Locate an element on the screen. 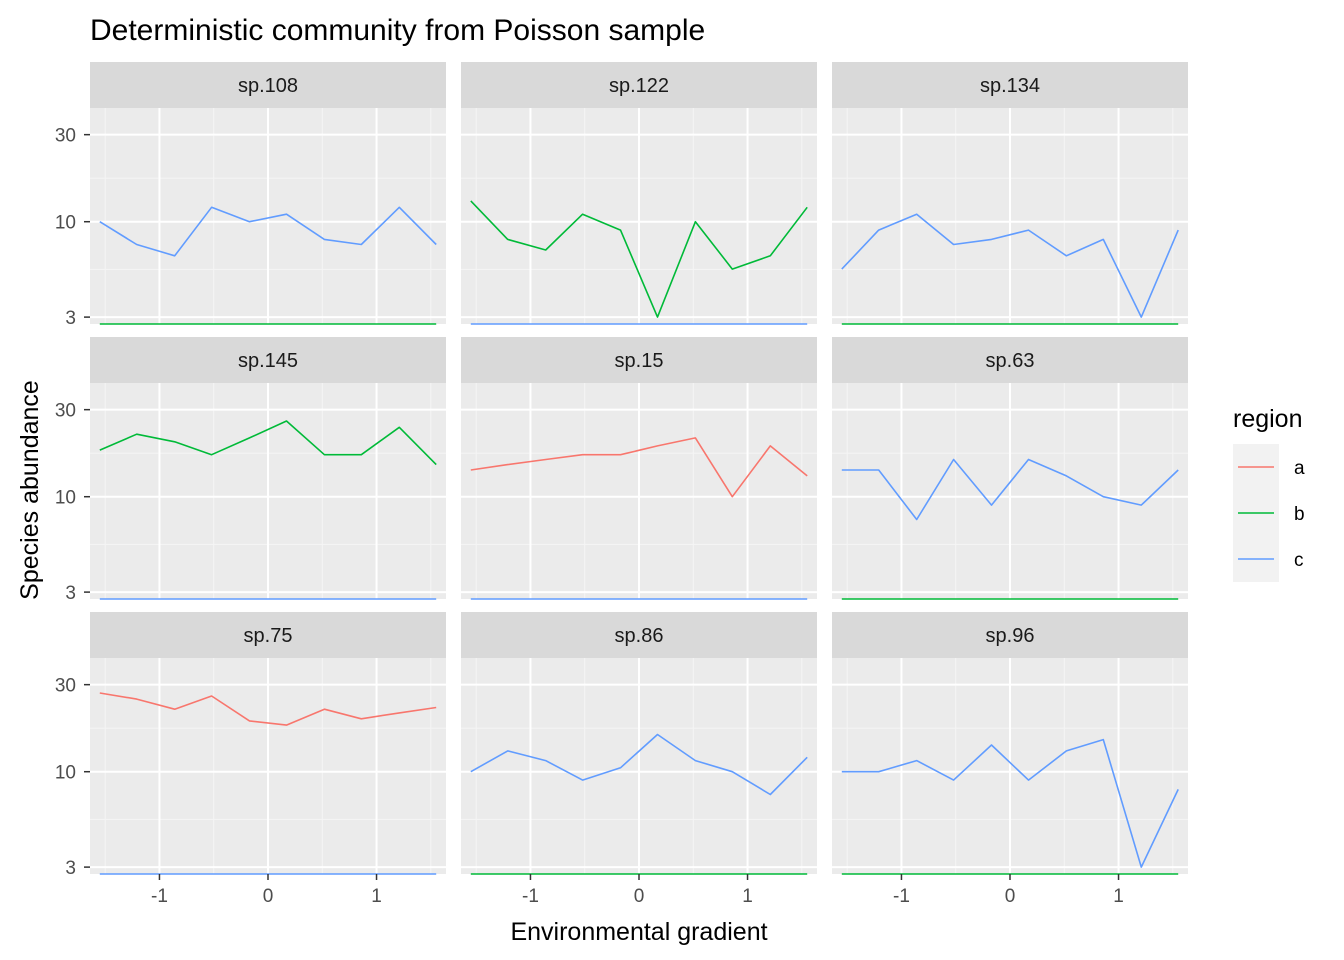 The image size is (1344, 960). facet-strip-label: sp.122 is located at coordinates (639, 86).